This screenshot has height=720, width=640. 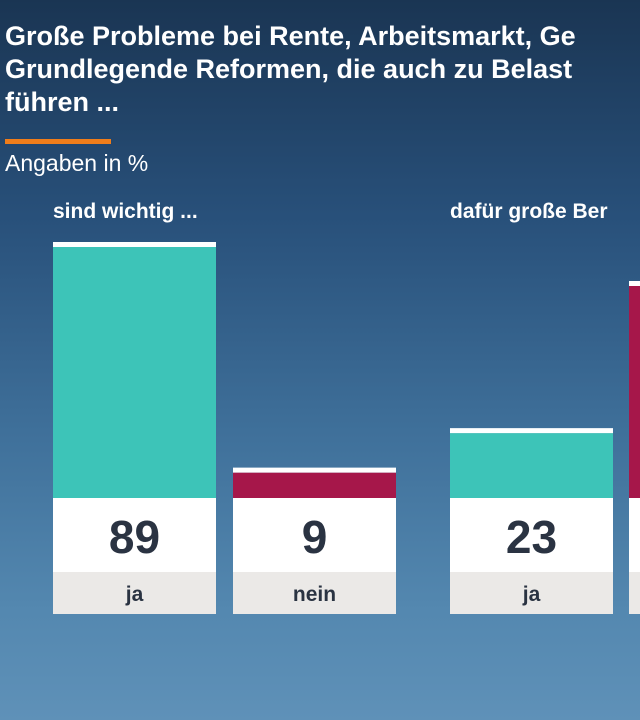 What do you see at coordinates (134, 244) in the screenshot?
I see `bar-cap-0-ja` at bounding box center [134, 244].